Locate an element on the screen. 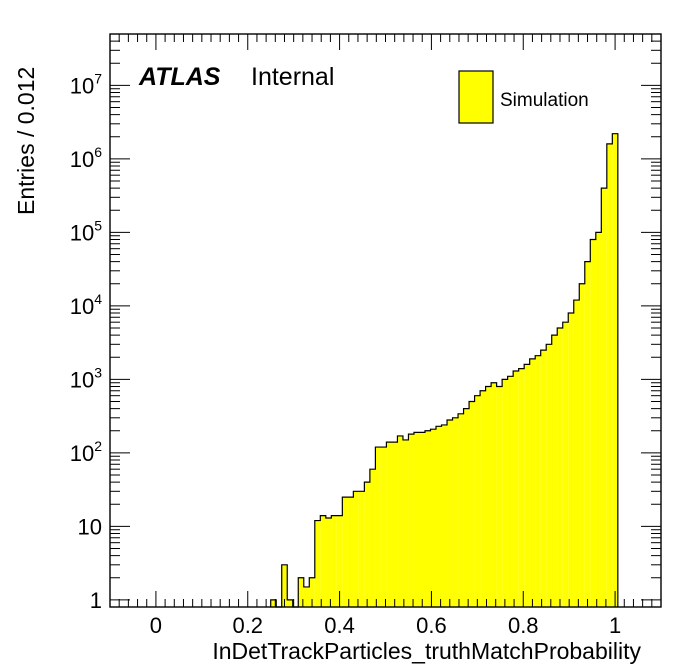 This screenshot has width=696, height=672. x-tick-label: 1 is located at coordinates (615, 625).